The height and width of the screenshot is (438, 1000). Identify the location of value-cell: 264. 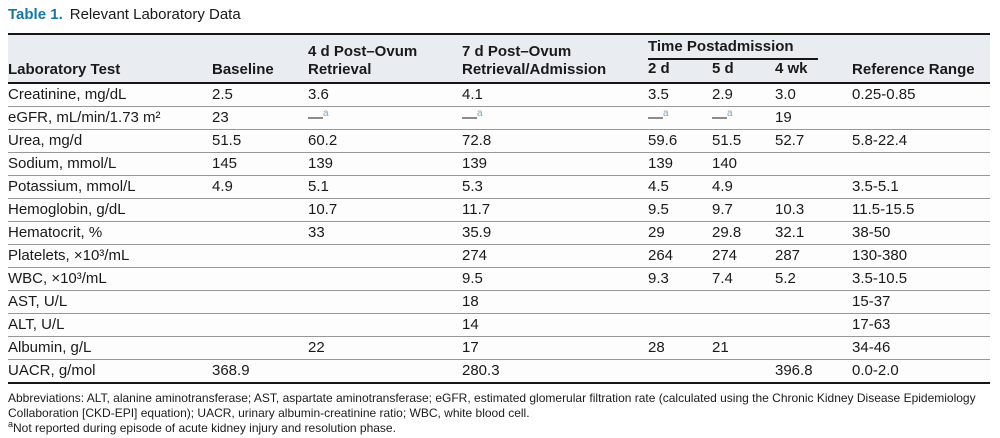
(680, 256).